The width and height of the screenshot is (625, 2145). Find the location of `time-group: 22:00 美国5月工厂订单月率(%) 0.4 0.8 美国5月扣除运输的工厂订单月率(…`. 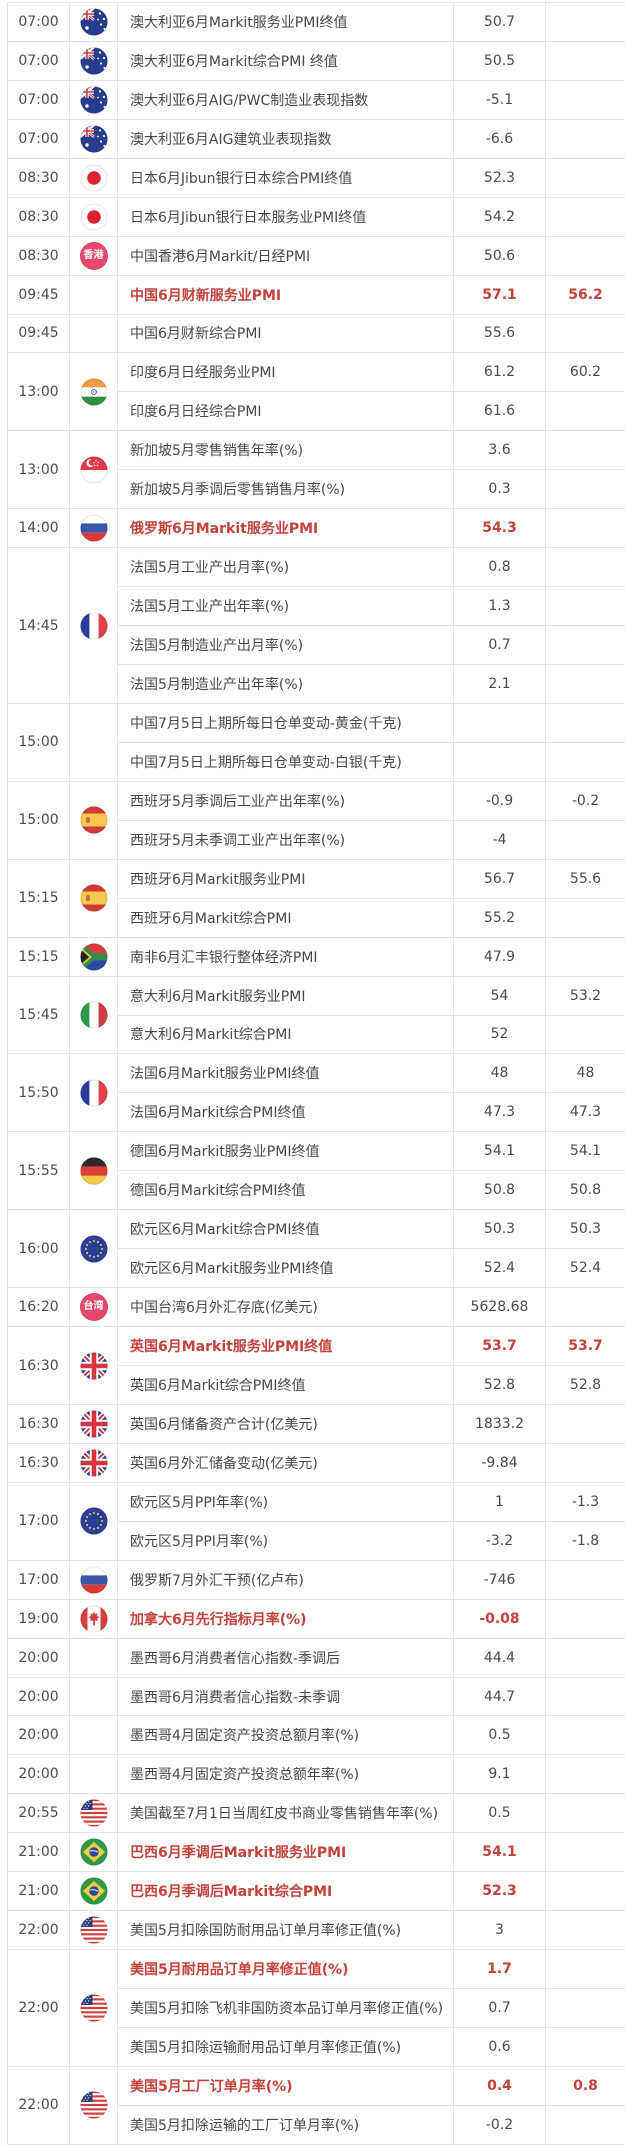

time-group: 22:00 美国5月工厂订单月率(%) 0.4 0.8 美国5月扣除运输的工厂订单月率(… is located at coordinates (316, 2105).